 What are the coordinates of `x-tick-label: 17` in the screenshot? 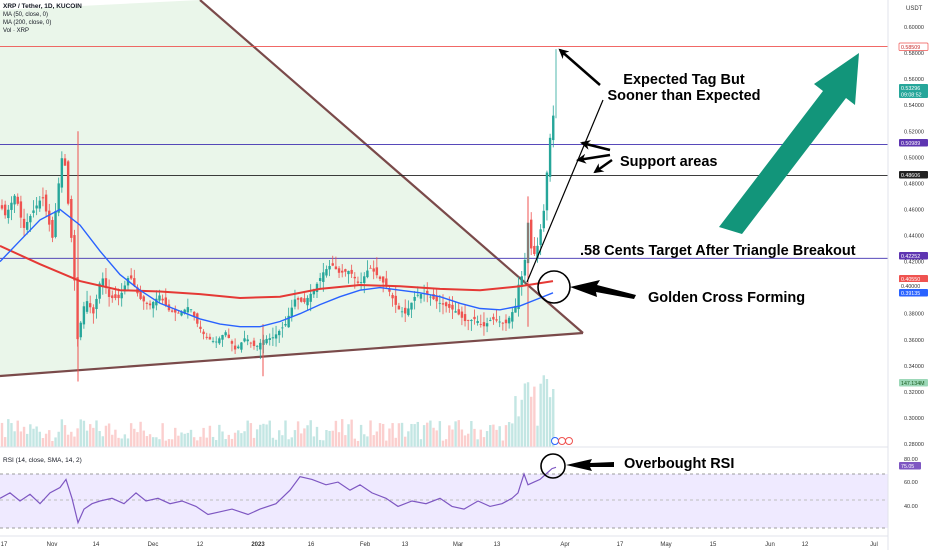 It's located at (620, 545).